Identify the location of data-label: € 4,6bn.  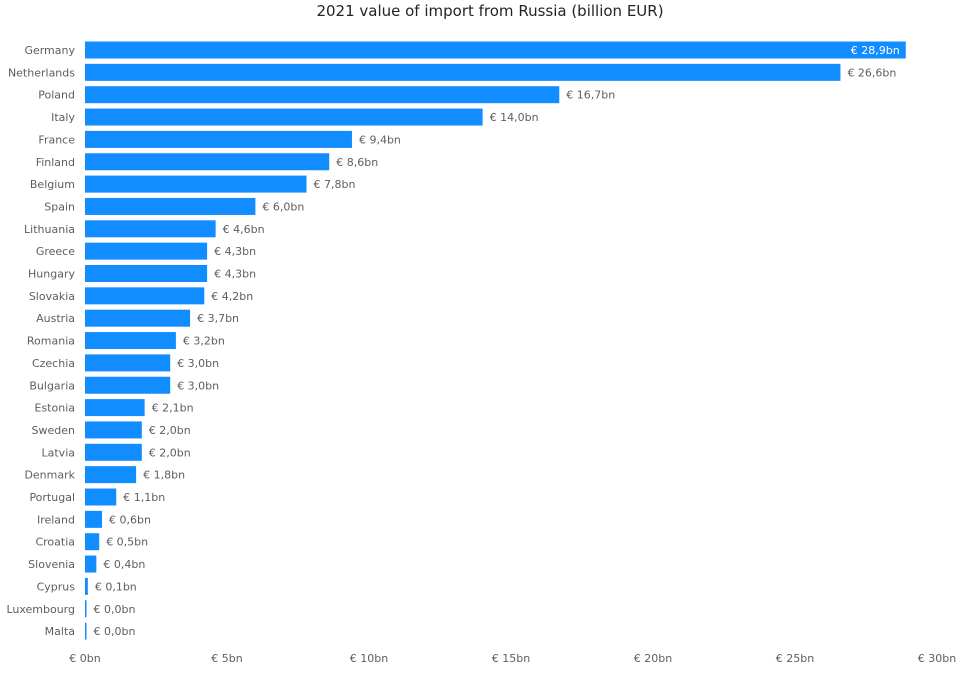
(244, 229).